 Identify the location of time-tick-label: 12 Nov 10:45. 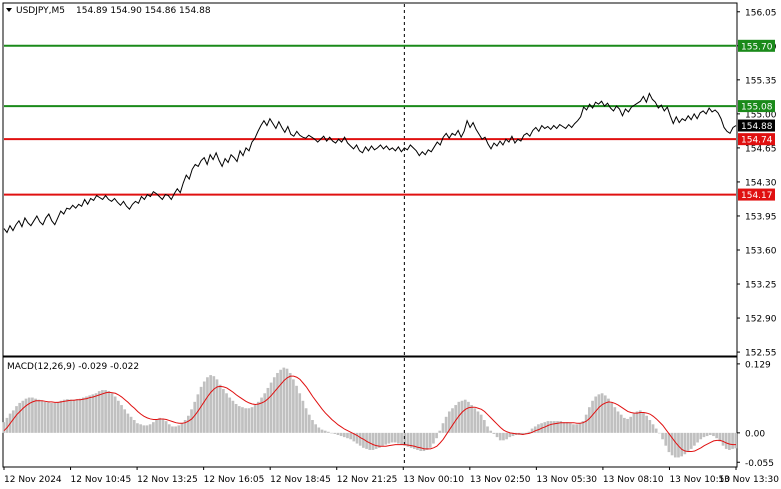
(101, 480).